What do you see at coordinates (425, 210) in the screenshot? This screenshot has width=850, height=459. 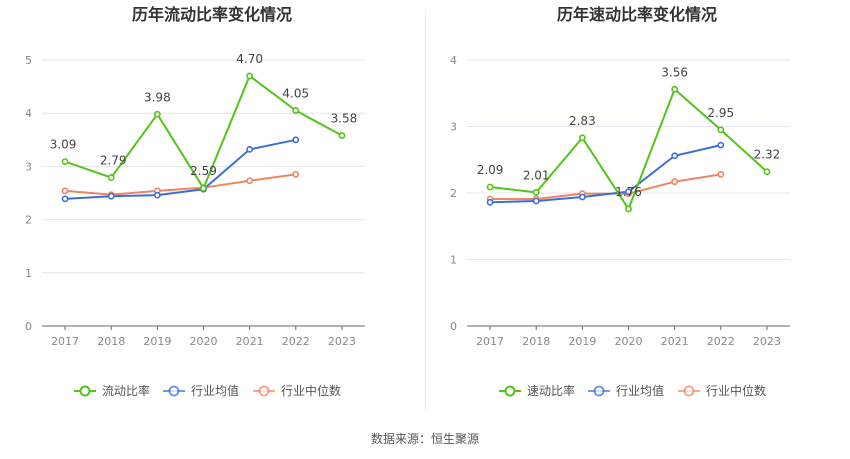 I see `chart-divider` at bounding box center [425, 210].